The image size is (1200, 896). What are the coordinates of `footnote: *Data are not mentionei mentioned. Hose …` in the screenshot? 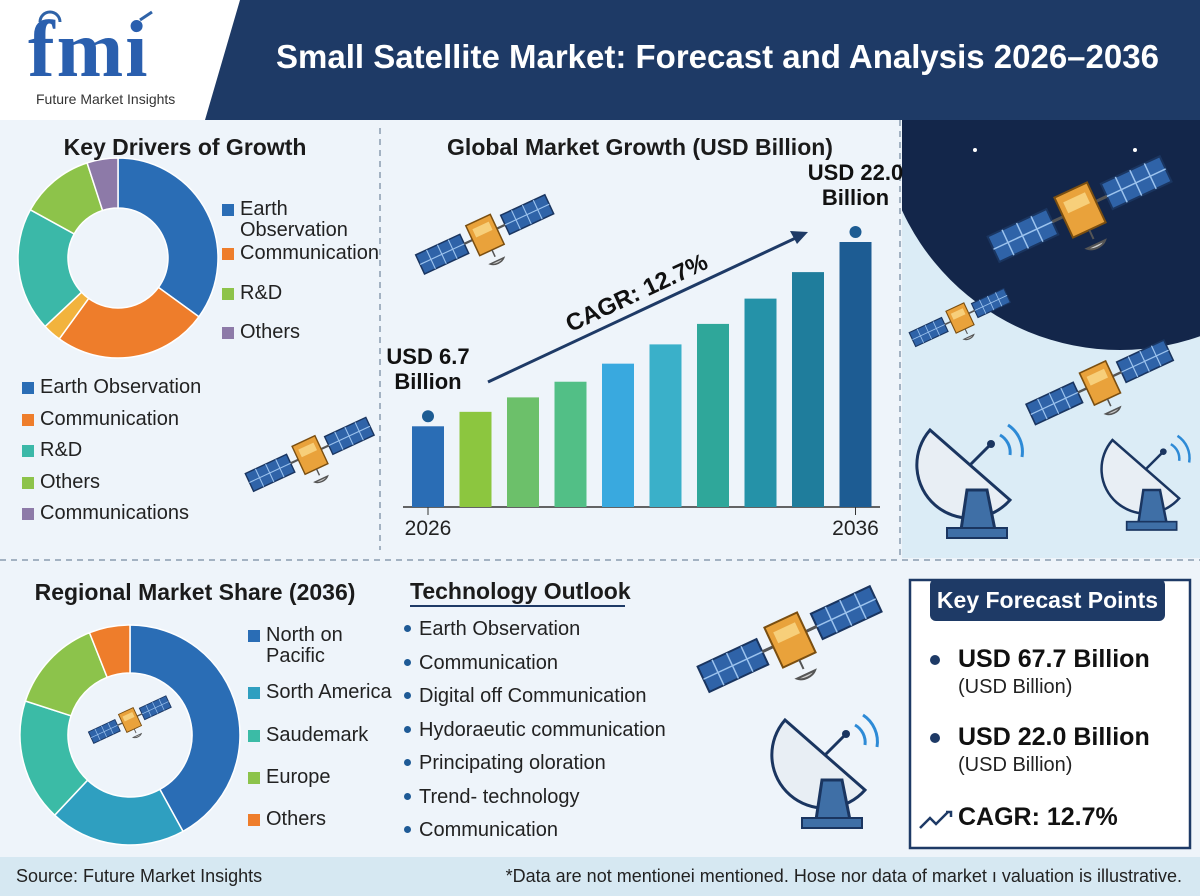 It's located at (843, 876).